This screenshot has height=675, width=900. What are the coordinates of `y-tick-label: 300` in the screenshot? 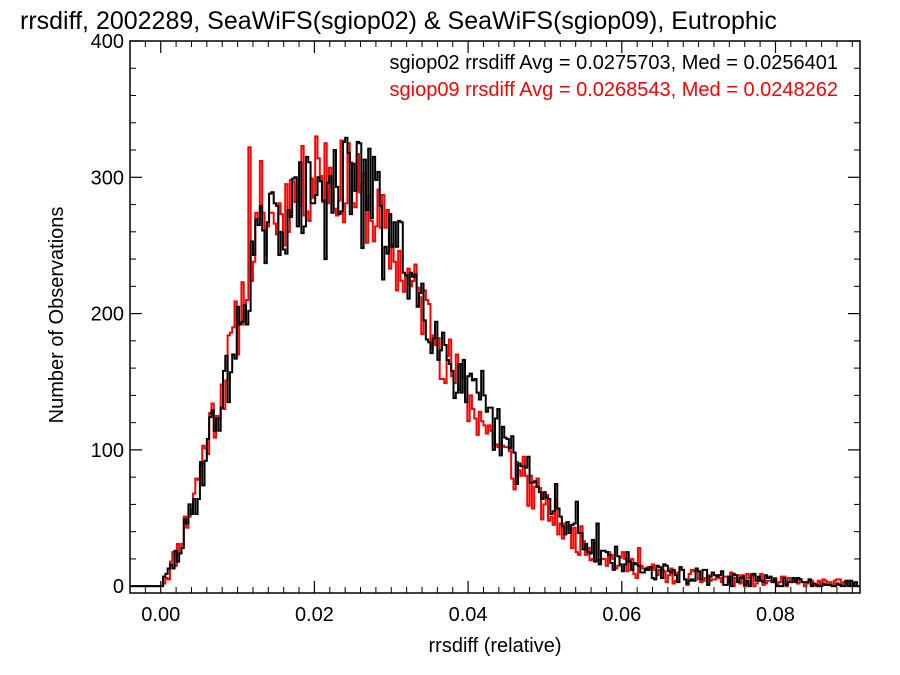 It's located at (107, 178).